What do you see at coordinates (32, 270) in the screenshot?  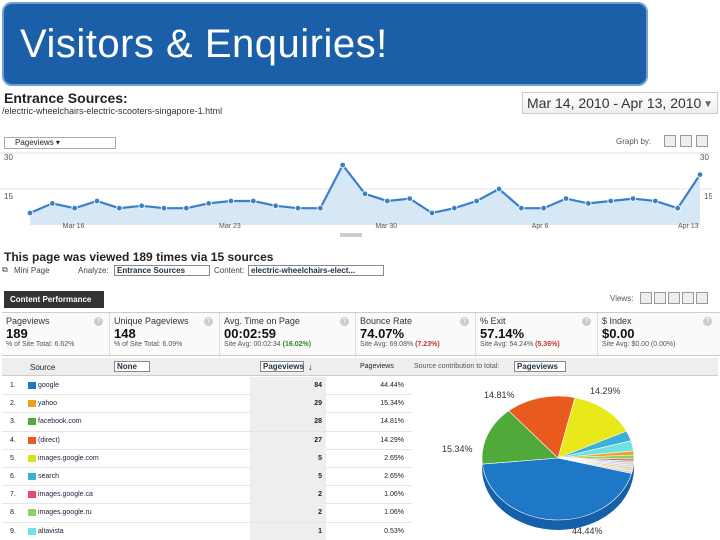 I see `mode-label: Mini Page` at bounding box center [32, 270].